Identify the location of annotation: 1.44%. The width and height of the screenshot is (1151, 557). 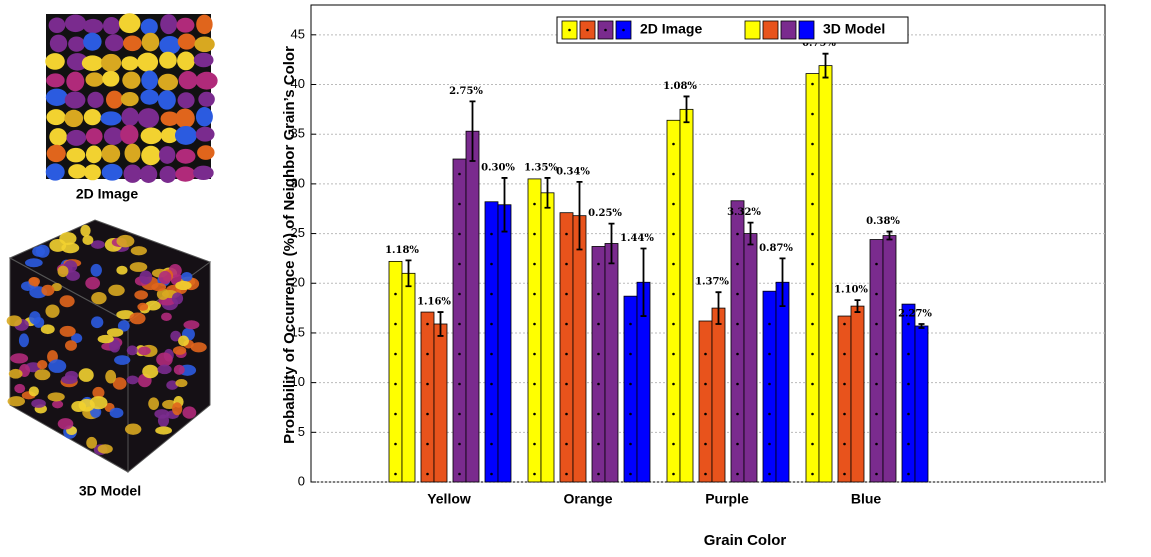
(637, 238).